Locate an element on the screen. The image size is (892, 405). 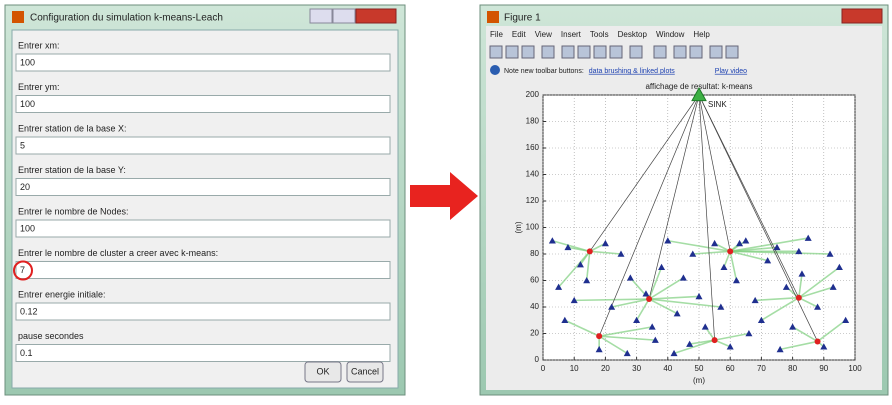
menu-item: Desktop is located at coordinates (633, 34).